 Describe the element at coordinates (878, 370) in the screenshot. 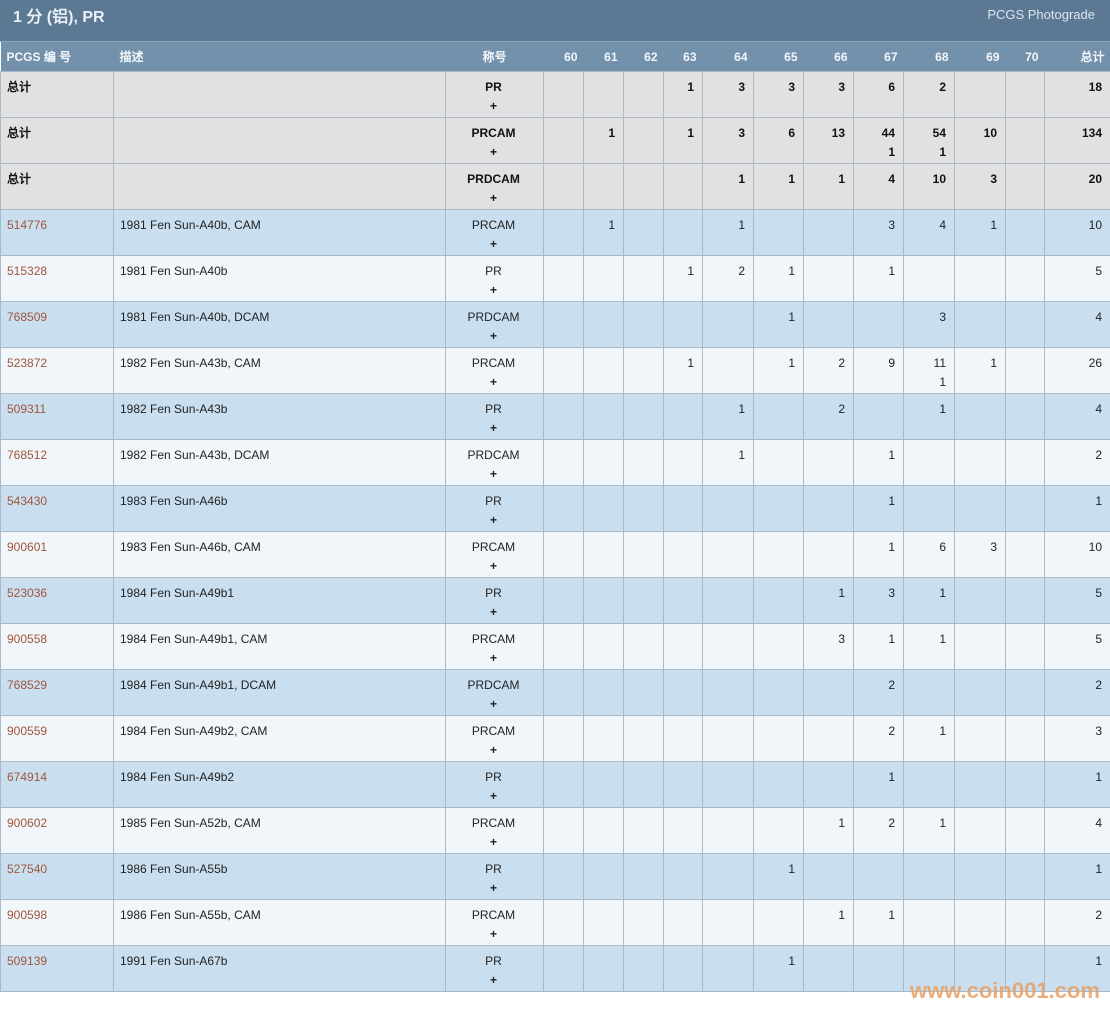

I see `grade-cell-67: 9` at that location.